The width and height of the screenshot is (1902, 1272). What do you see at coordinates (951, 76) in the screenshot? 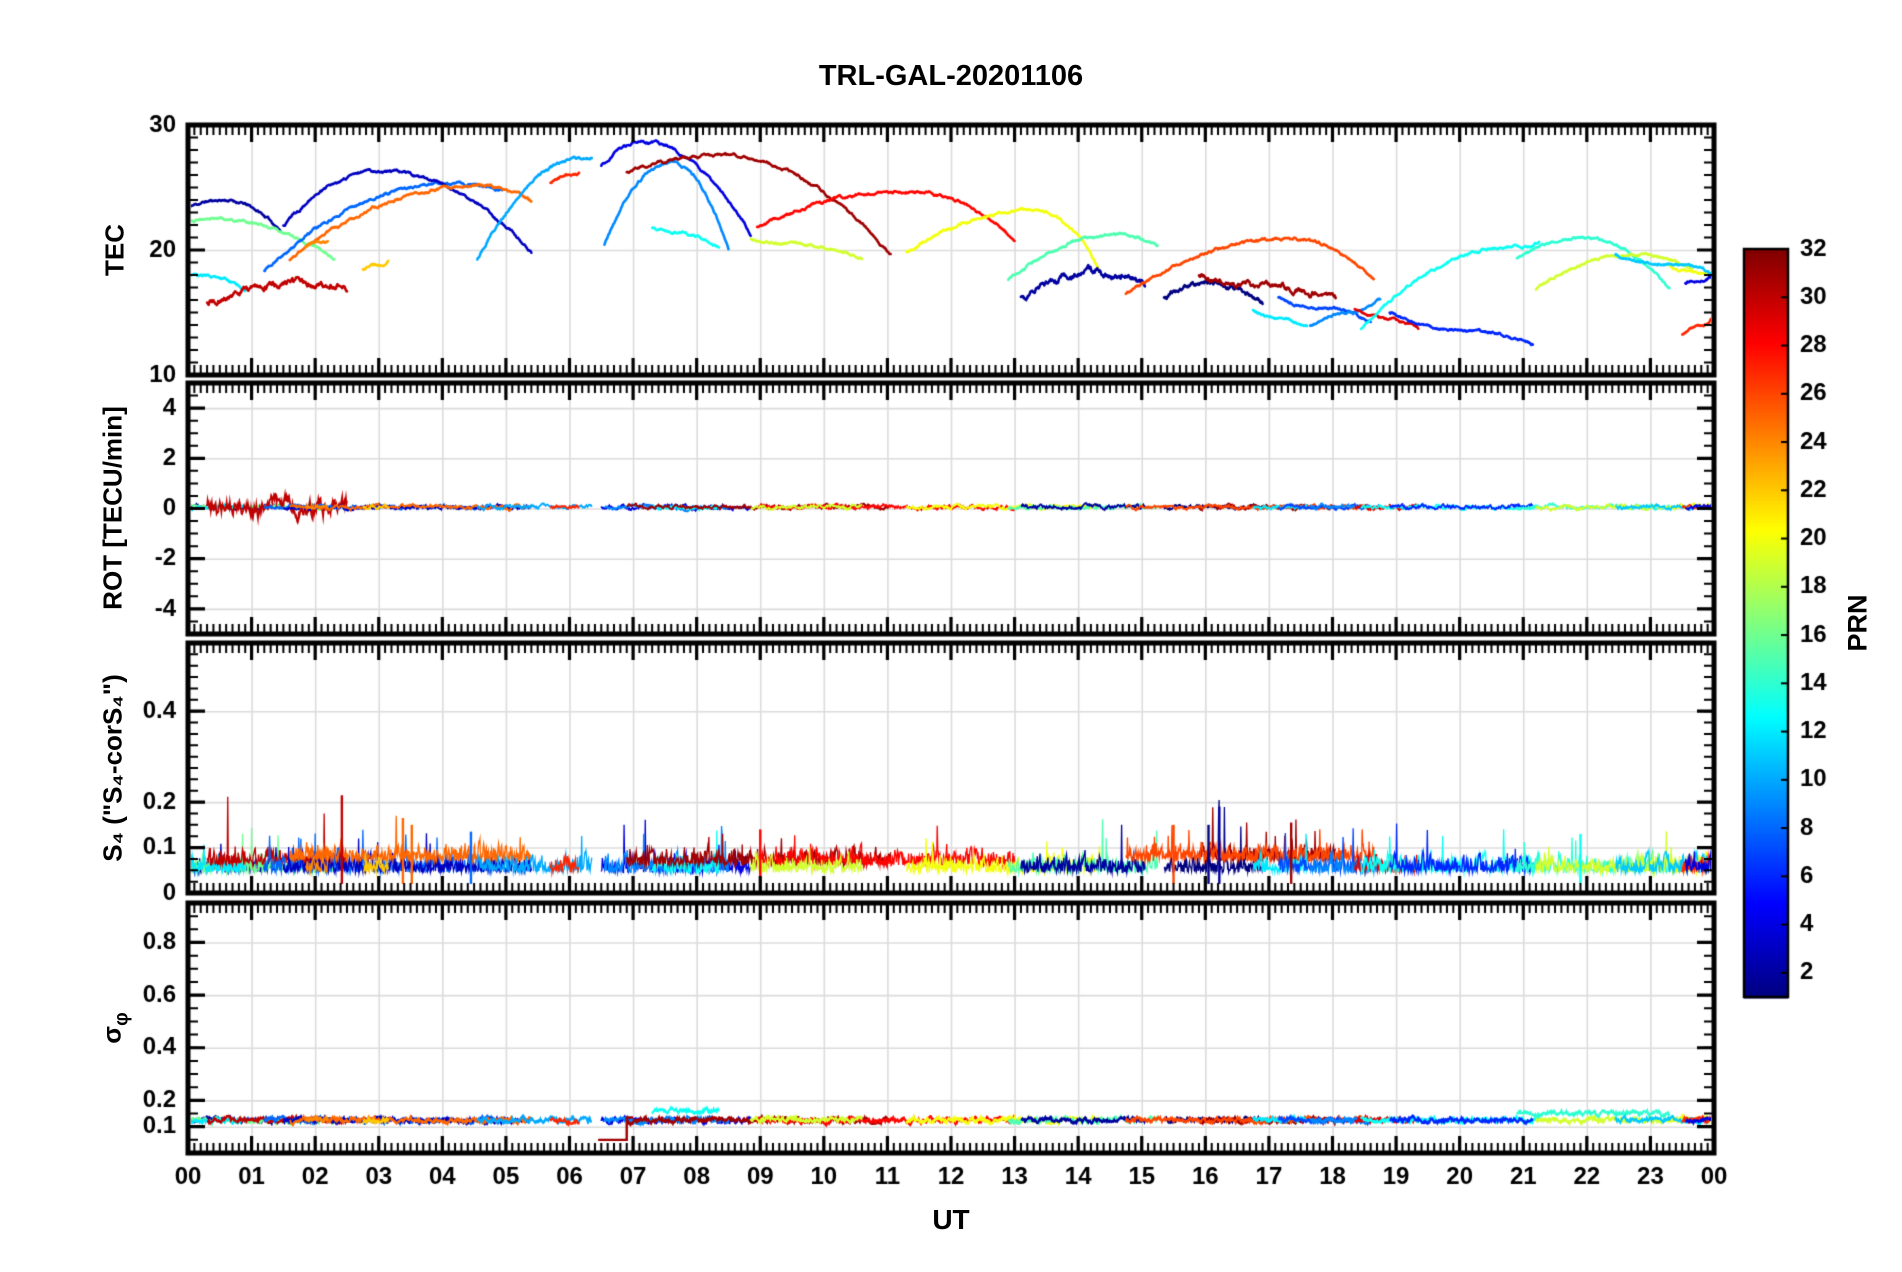
I see `chart-title: TRL-GAL-20201106` at bounding box center [951, 76].